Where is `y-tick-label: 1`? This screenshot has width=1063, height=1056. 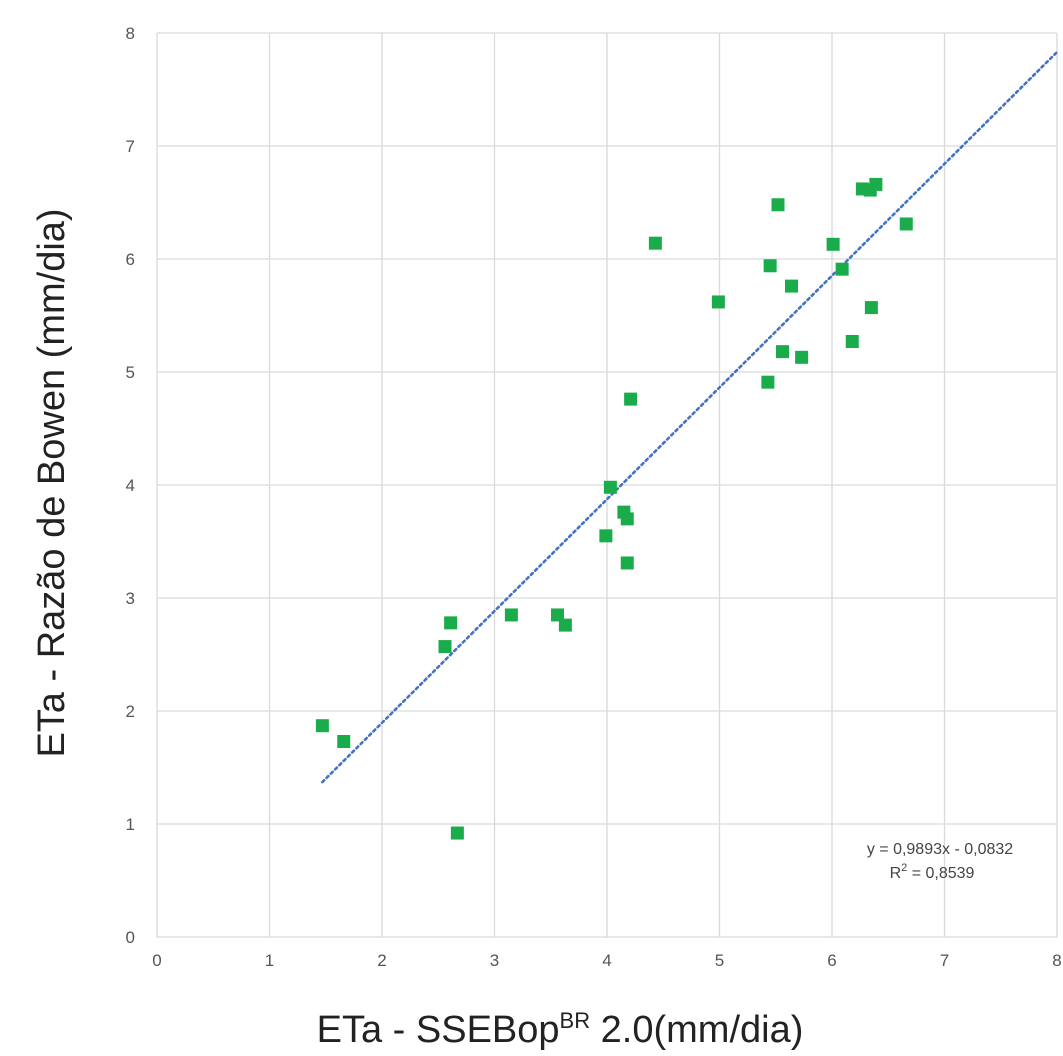 y-tick-label: 1 is located at coordinates (130, 824).